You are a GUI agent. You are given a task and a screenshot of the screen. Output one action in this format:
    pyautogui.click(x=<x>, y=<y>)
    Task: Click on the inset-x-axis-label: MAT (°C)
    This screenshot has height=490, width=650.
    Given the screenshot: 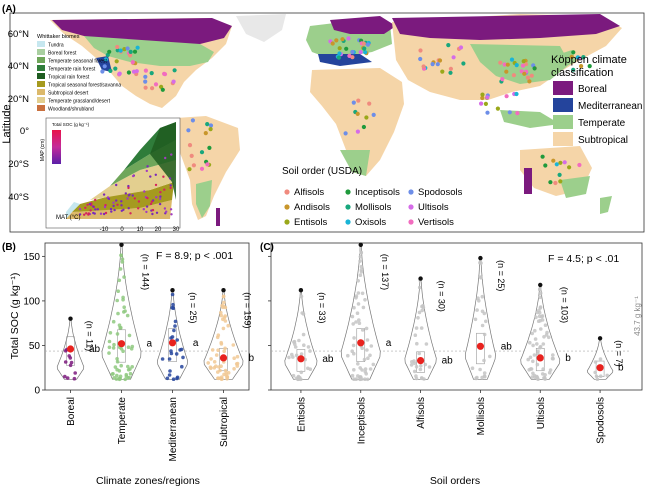 What is the action you would take?
    pyautogui.click(x=68, y=218)
    